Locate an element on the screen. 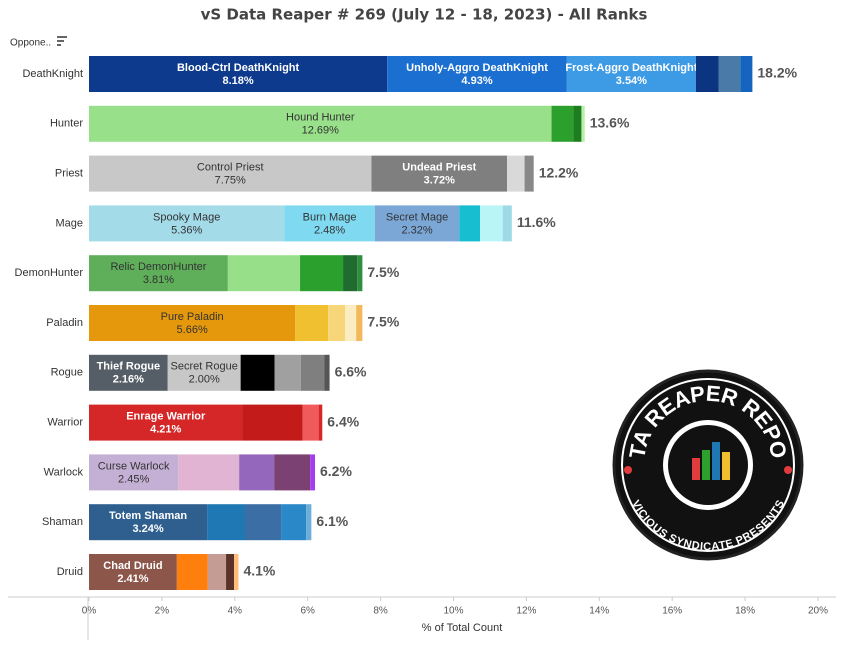 The height and width of the screenshot is (645, 849). y-tick-label: Hunter is located at coordinates (66, 124).